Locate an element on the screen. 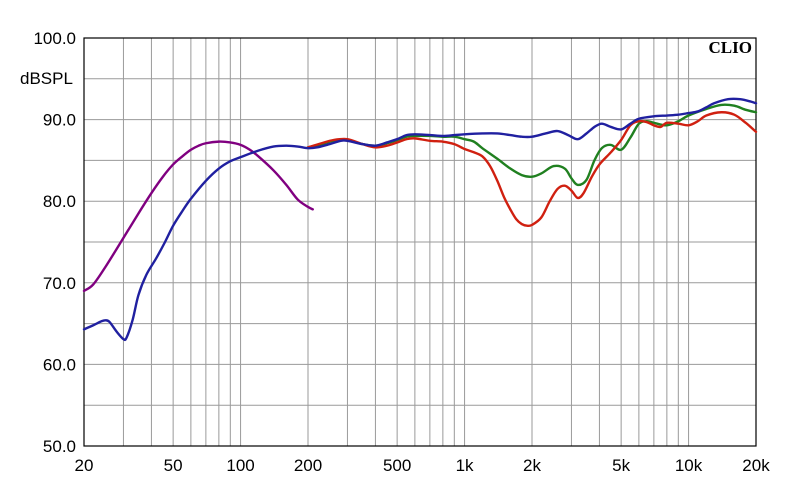  clio-brand-label: CLIO is located at coordinates (730, 47).